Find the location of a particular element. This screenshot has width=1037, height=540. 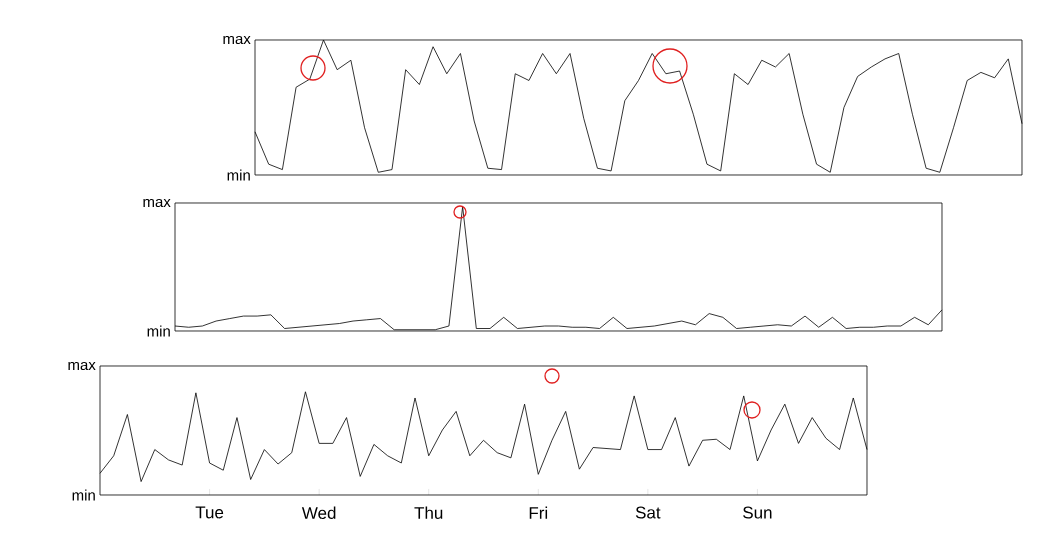

x-tick-label: Sat is located at coordinates (648, 512).